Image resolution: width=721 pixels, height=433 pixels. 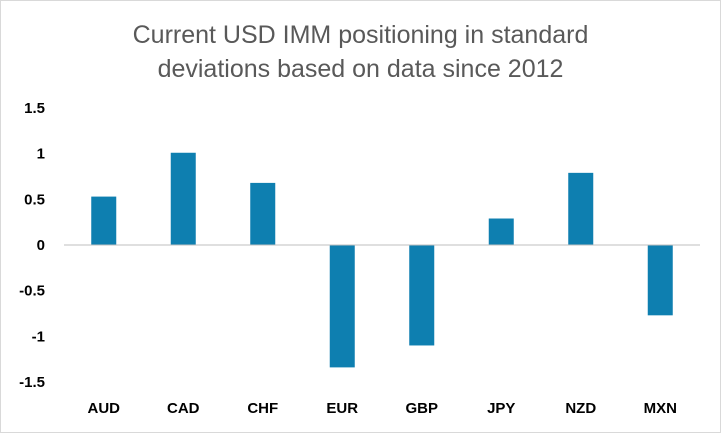 What do you see at coordinates (342, 306) in the screenshot?
I see `bar-eur` at bounding box center [342, 306].